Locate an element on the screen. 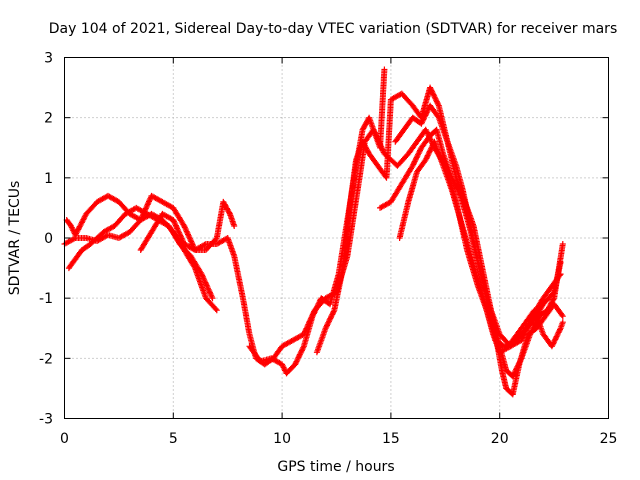 This screenshot has height=480, width=640. y-axis-label: SDTVAR / TECUs is located at coordinates (15, 238).